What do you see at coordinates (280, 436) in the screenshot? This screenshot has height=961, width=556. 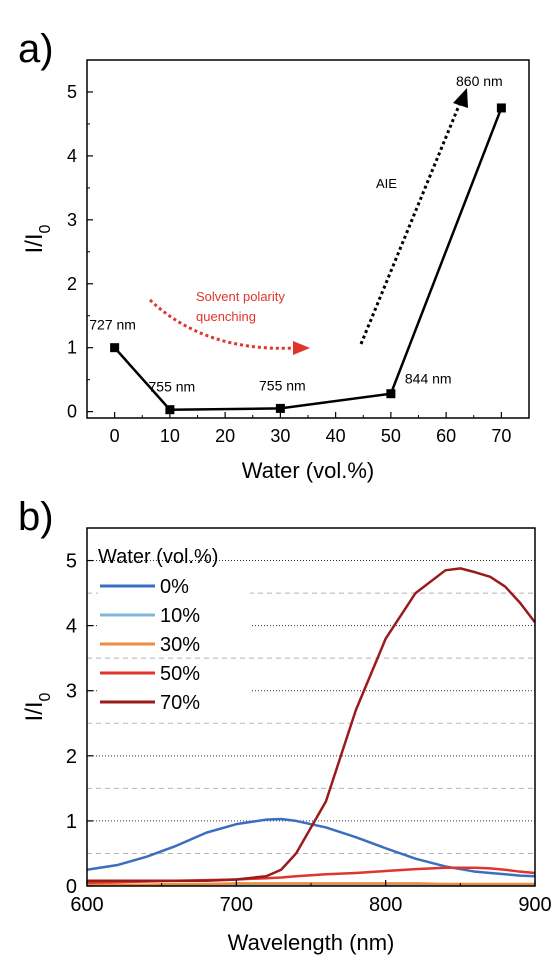 I see `panel-a-x-tick-label: 30` at bounding box center [280, 436].